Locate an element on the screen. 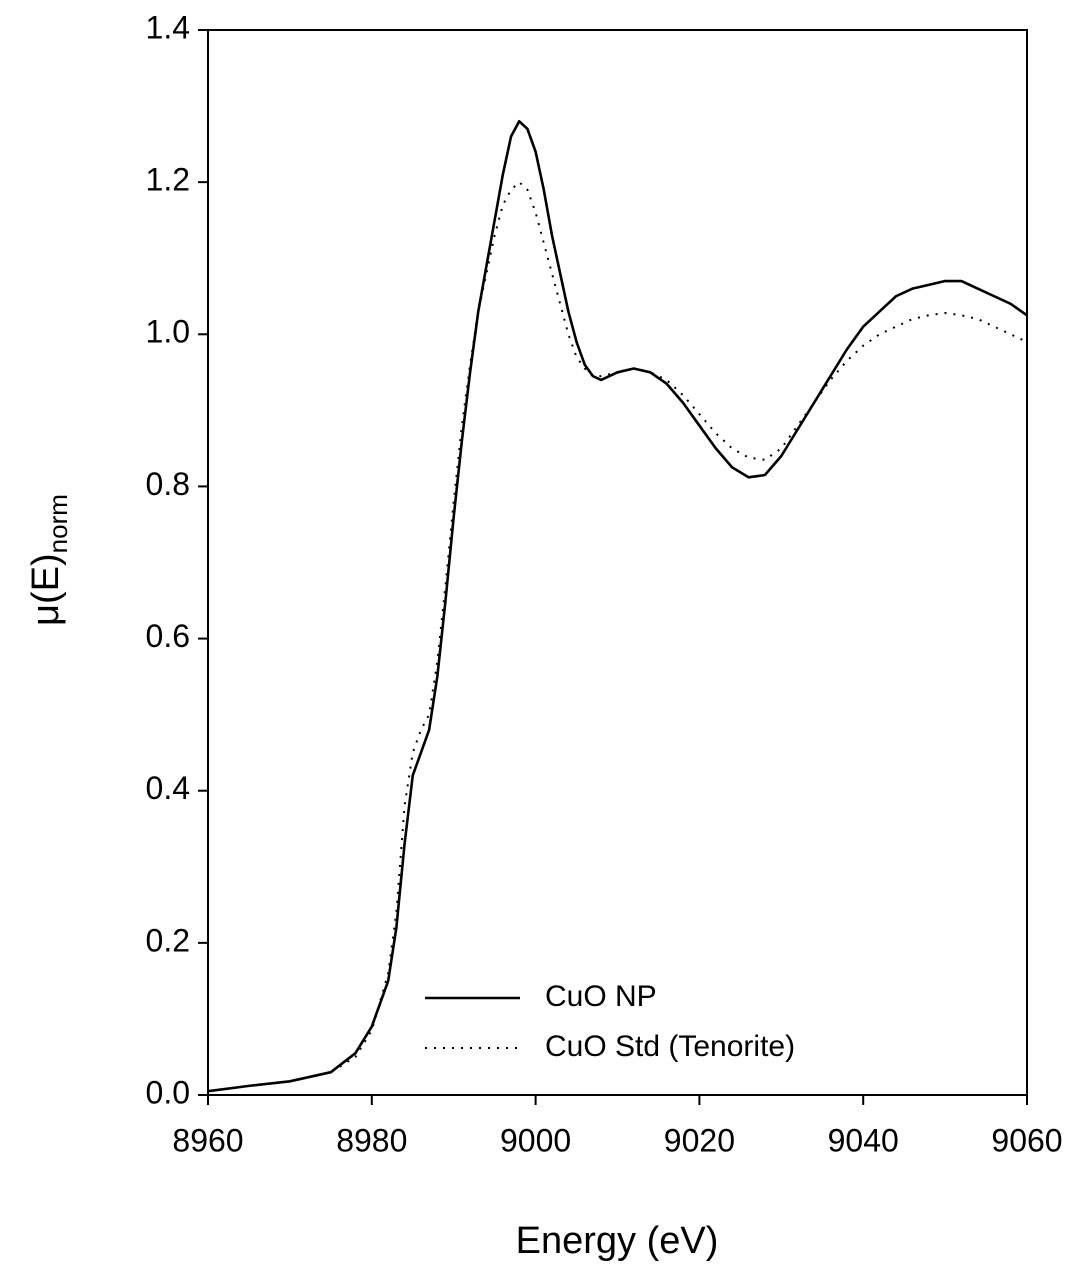 This screenshot has height=1278, width=1078. y-axis-label: μ(E)norm is located at coordinates (49, 560).